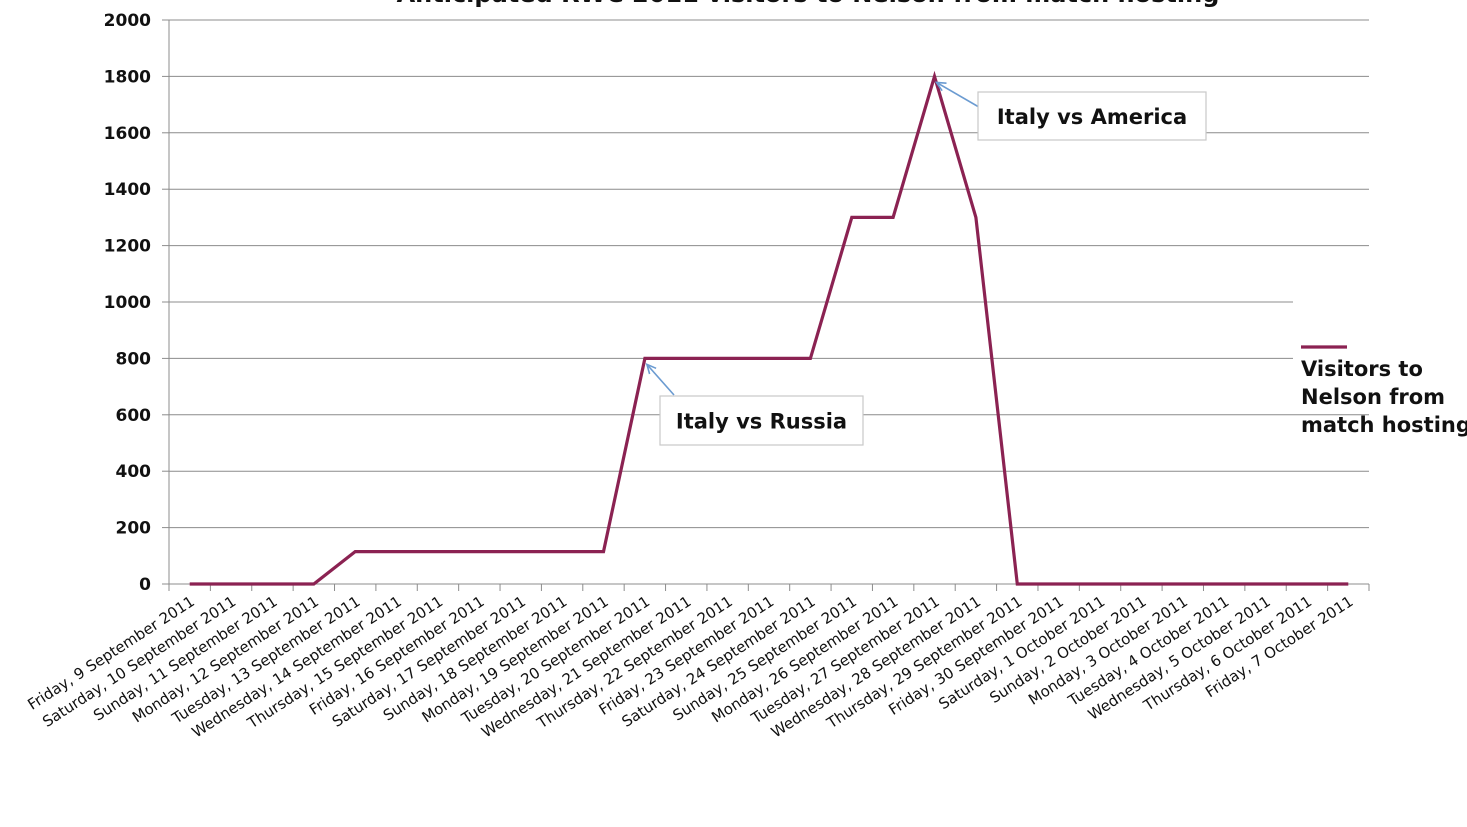 The image size is (1467, 827). What do you see at coordinates (134, 529) in the screenshot?
I see `y-tick-label: 200` at bounding box center [134, 529].